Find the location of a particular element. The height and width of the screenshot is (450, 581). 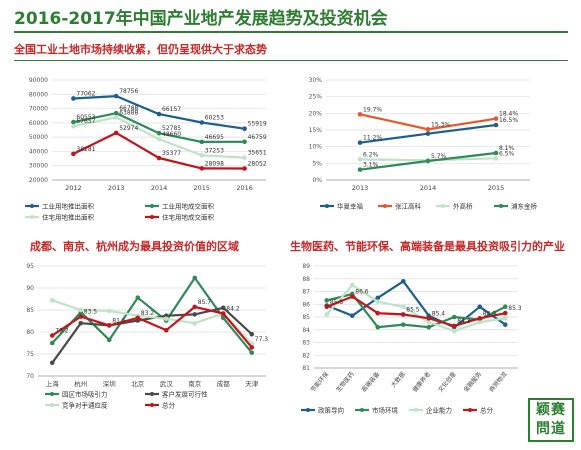

x-tick-label: 武汉 is located at coordinates (167, 383).